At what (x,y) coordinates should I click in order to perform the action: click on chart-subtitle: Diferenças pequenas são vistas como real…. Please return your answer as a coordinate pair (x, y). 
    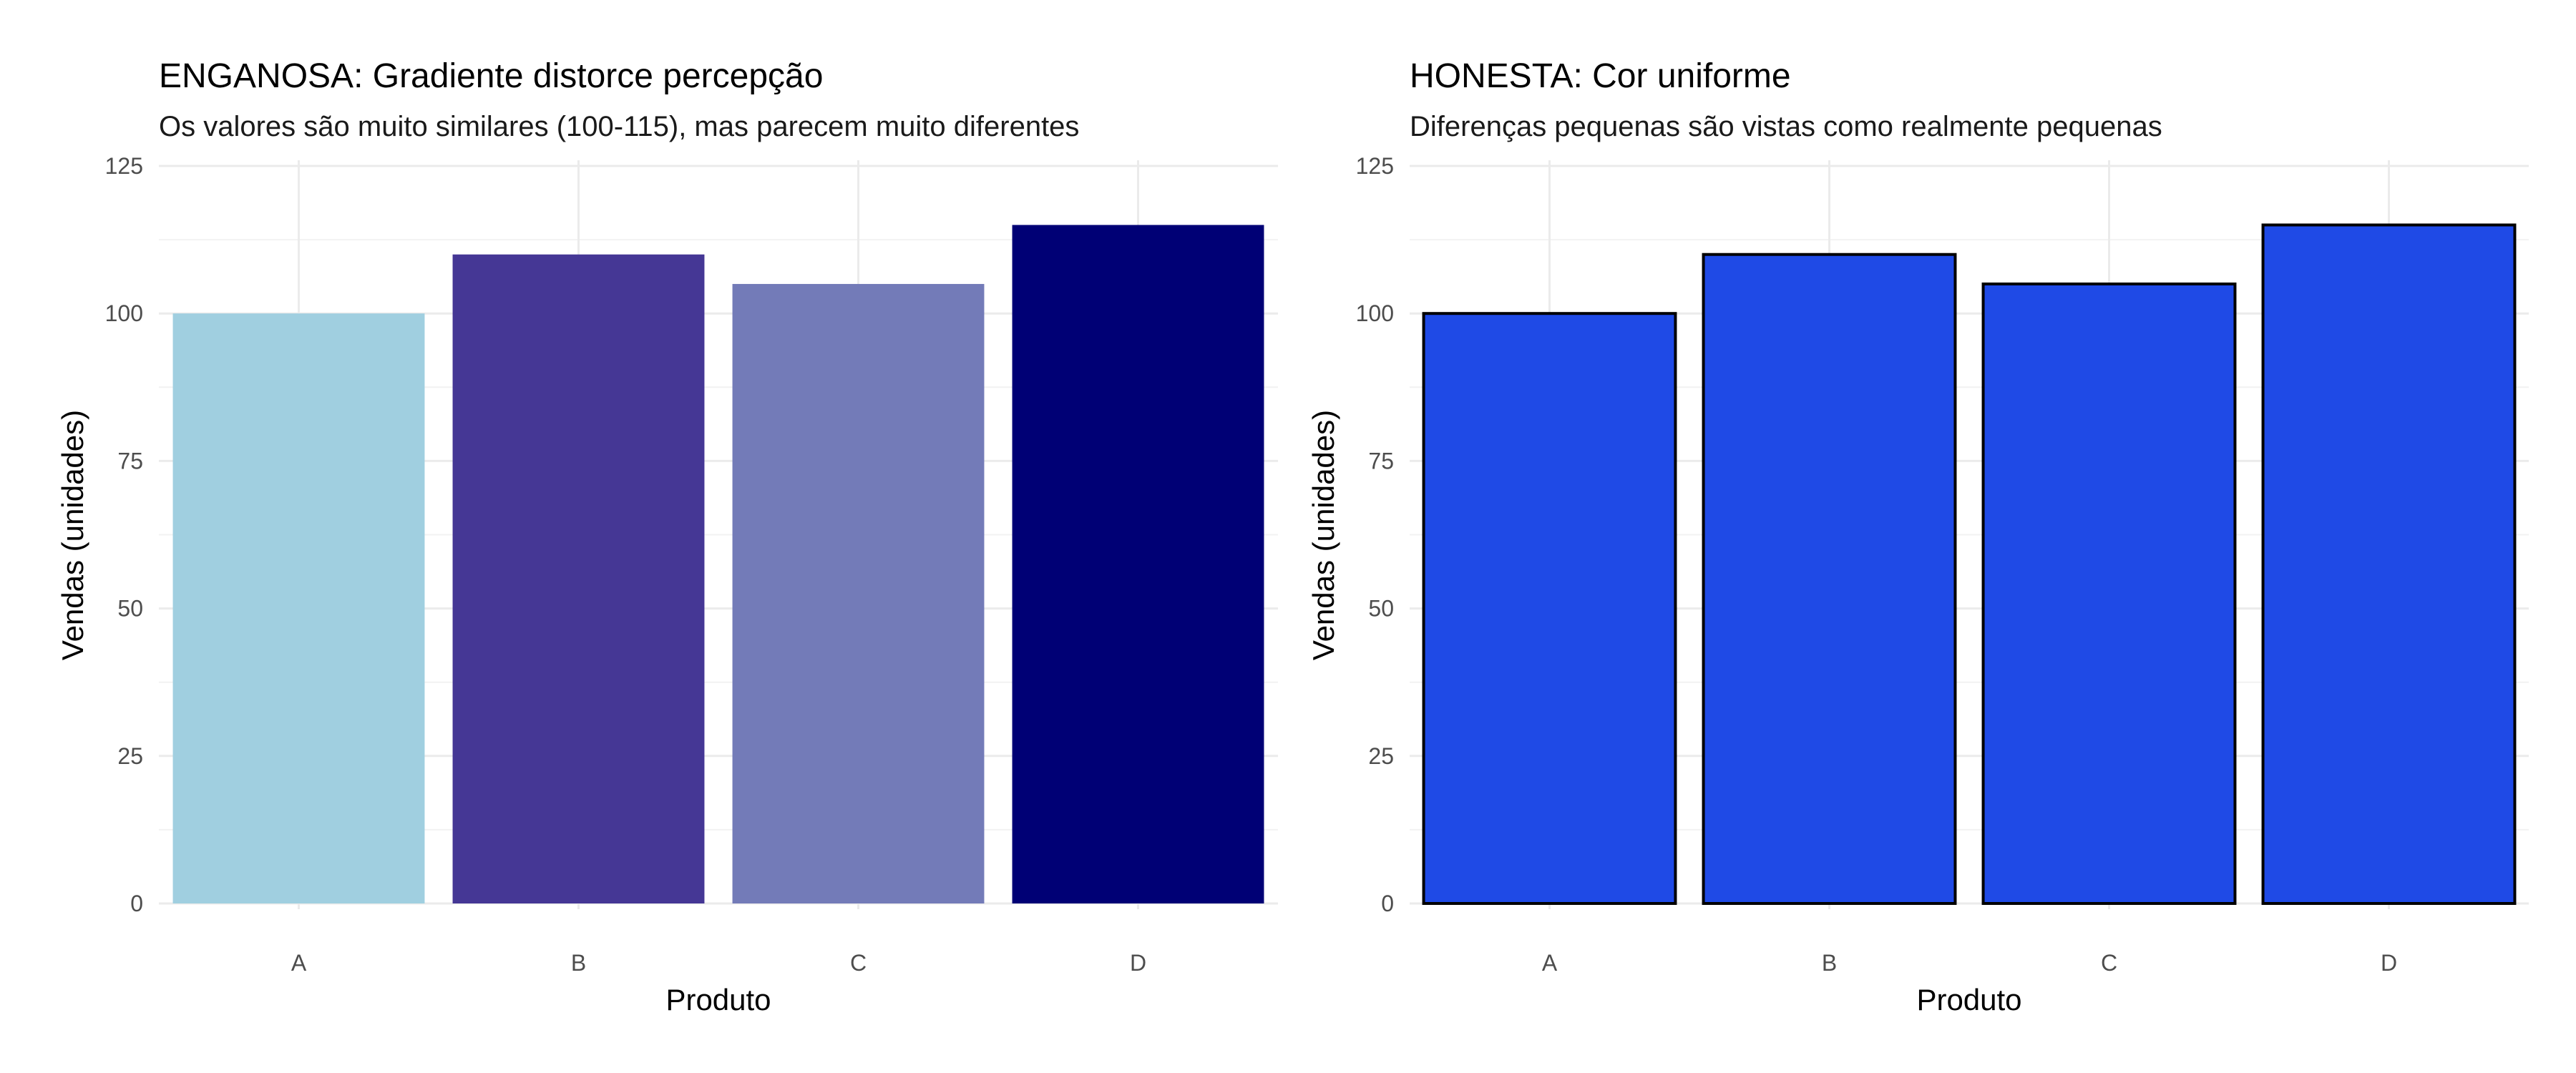
    Looking at the image, I should click on (1786, 126).